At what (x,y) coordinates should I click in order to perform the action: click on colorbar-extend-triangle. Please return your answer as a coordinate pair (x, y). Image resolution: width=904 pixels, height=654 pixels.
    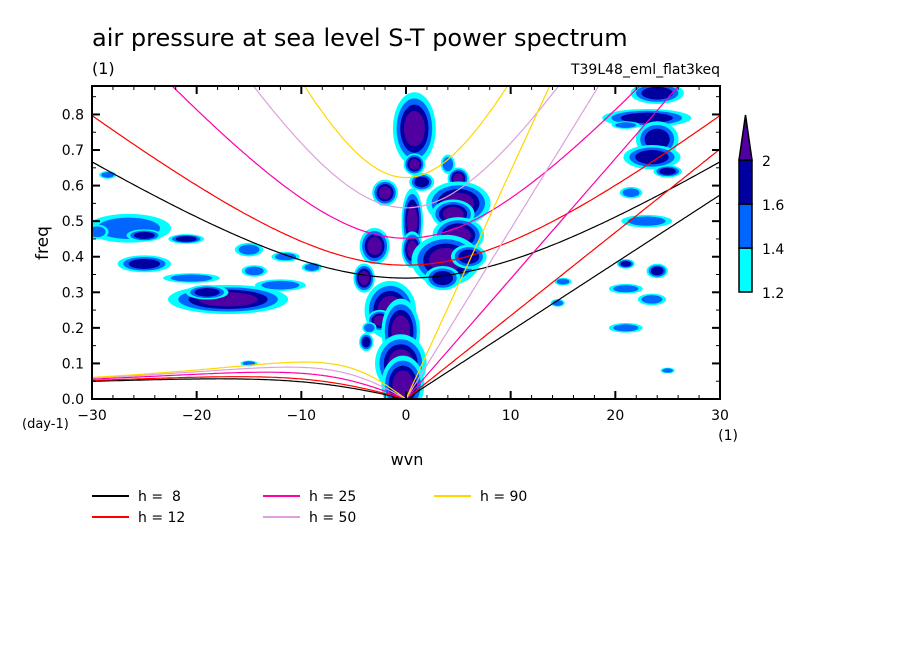
    Looking at the image, I should click on (745, 137).